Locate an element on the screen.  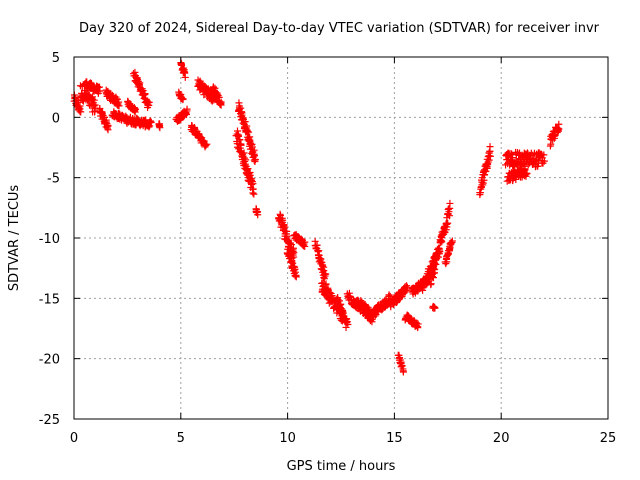
y-tick-label: -10 is located at coordinates (49, 239).